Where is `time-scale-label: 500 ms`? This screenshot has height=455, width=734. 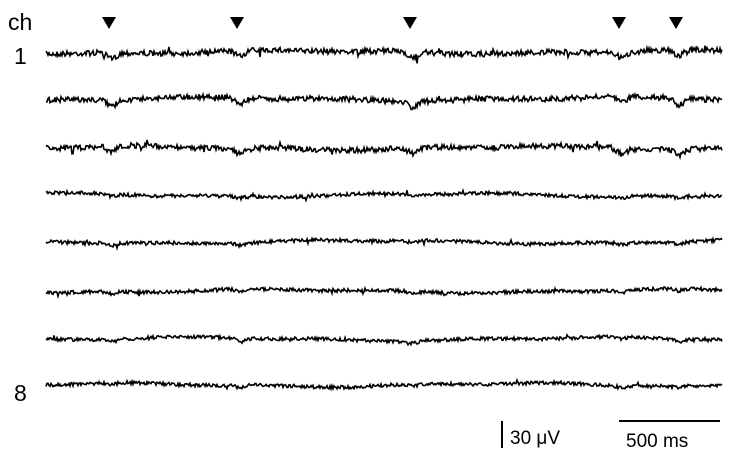
time-scale-label: 500 ms is located at coordinates (657, 441).